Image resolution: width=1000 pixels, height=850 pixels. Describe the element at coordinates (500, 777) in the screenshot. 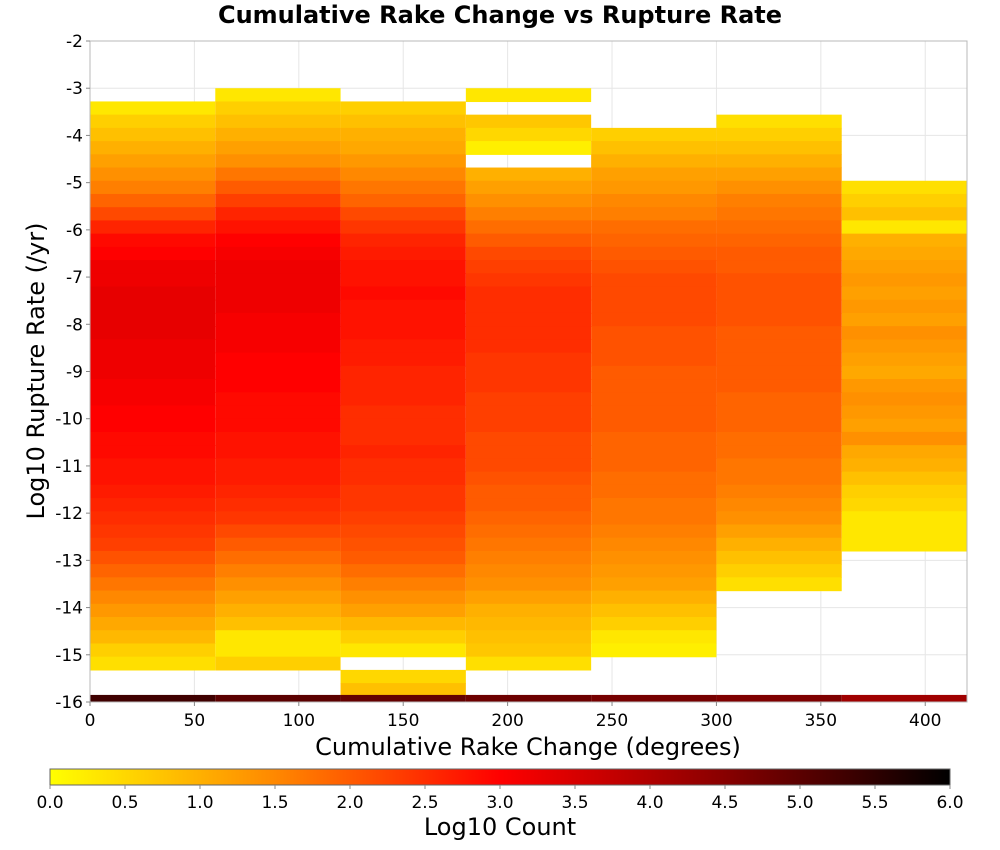

I see `colorbar` at that location.